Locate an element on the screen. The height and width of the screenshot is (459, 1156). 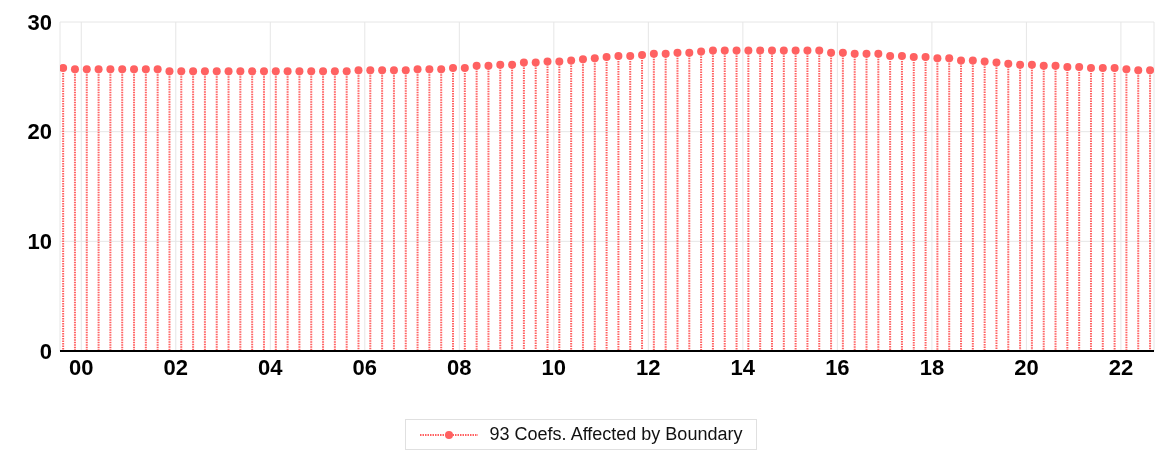
x-tick-label: 12 is located at coordinates (648, 367).